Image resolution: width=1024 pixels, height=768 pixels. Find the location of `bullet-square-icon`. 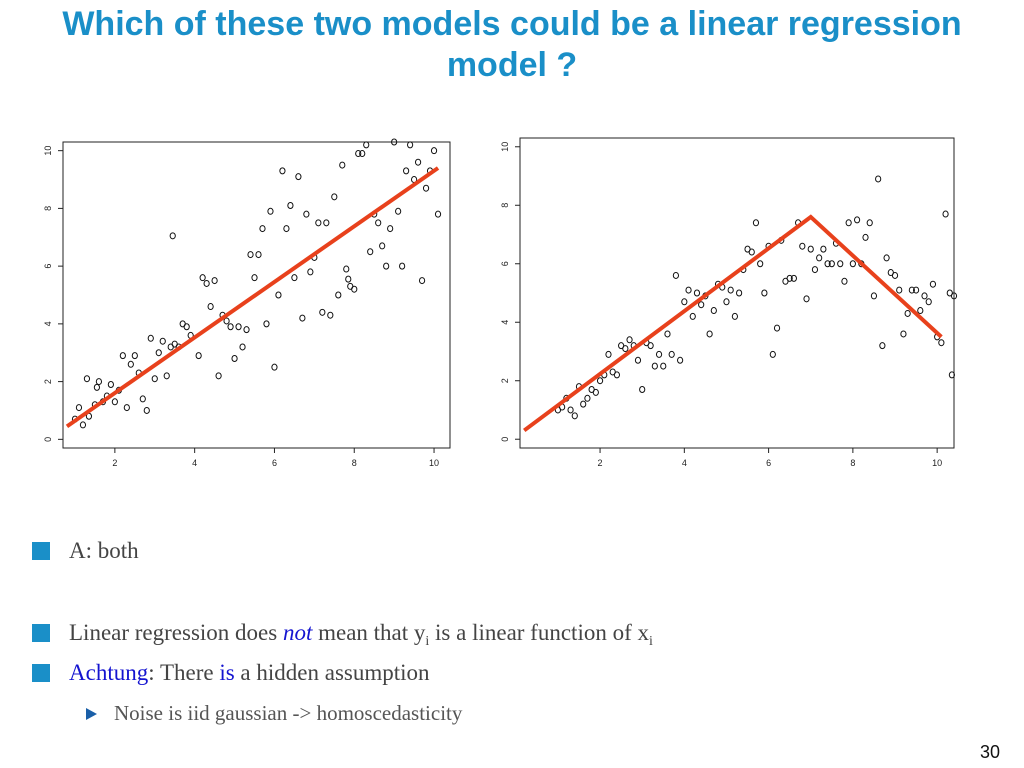

bullet-square-icon is located at coordinates (41, 673).